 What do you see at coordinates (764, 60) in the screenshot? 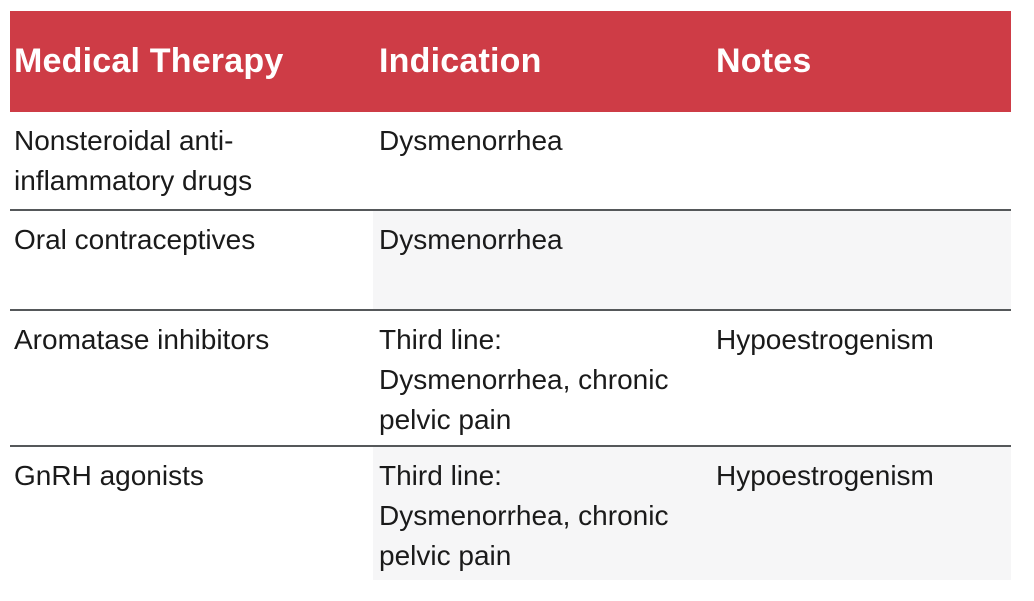
I see `header-cell-notes: Notes` at bounding box center [764, 60].